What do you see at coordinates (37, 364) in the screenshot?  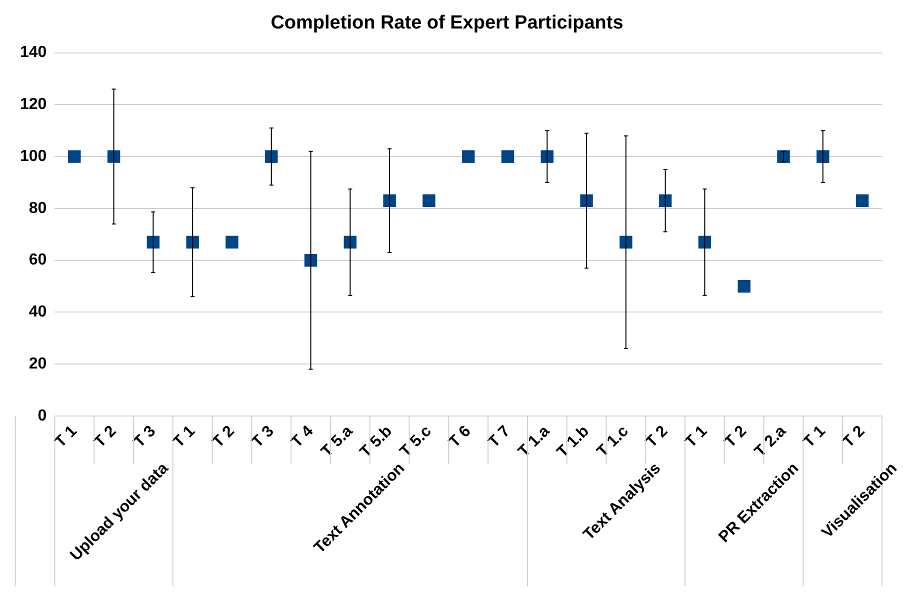 I see `y-tick-label: 20` at bounding box center [37, 364].